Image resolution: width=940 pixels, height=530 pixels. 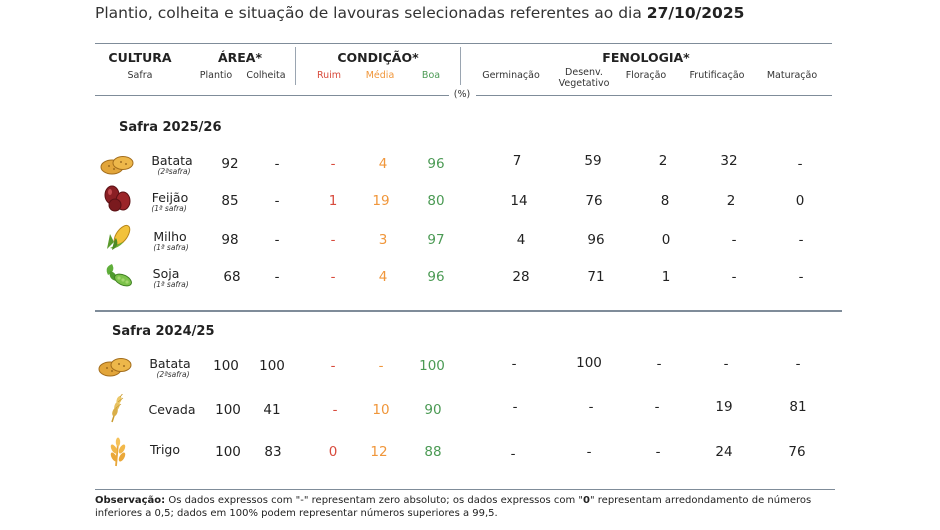 What do you see at coordinates (468, 311) in the screenshot?
I see `safra-separator-rule` at bounding box center [468, 311].